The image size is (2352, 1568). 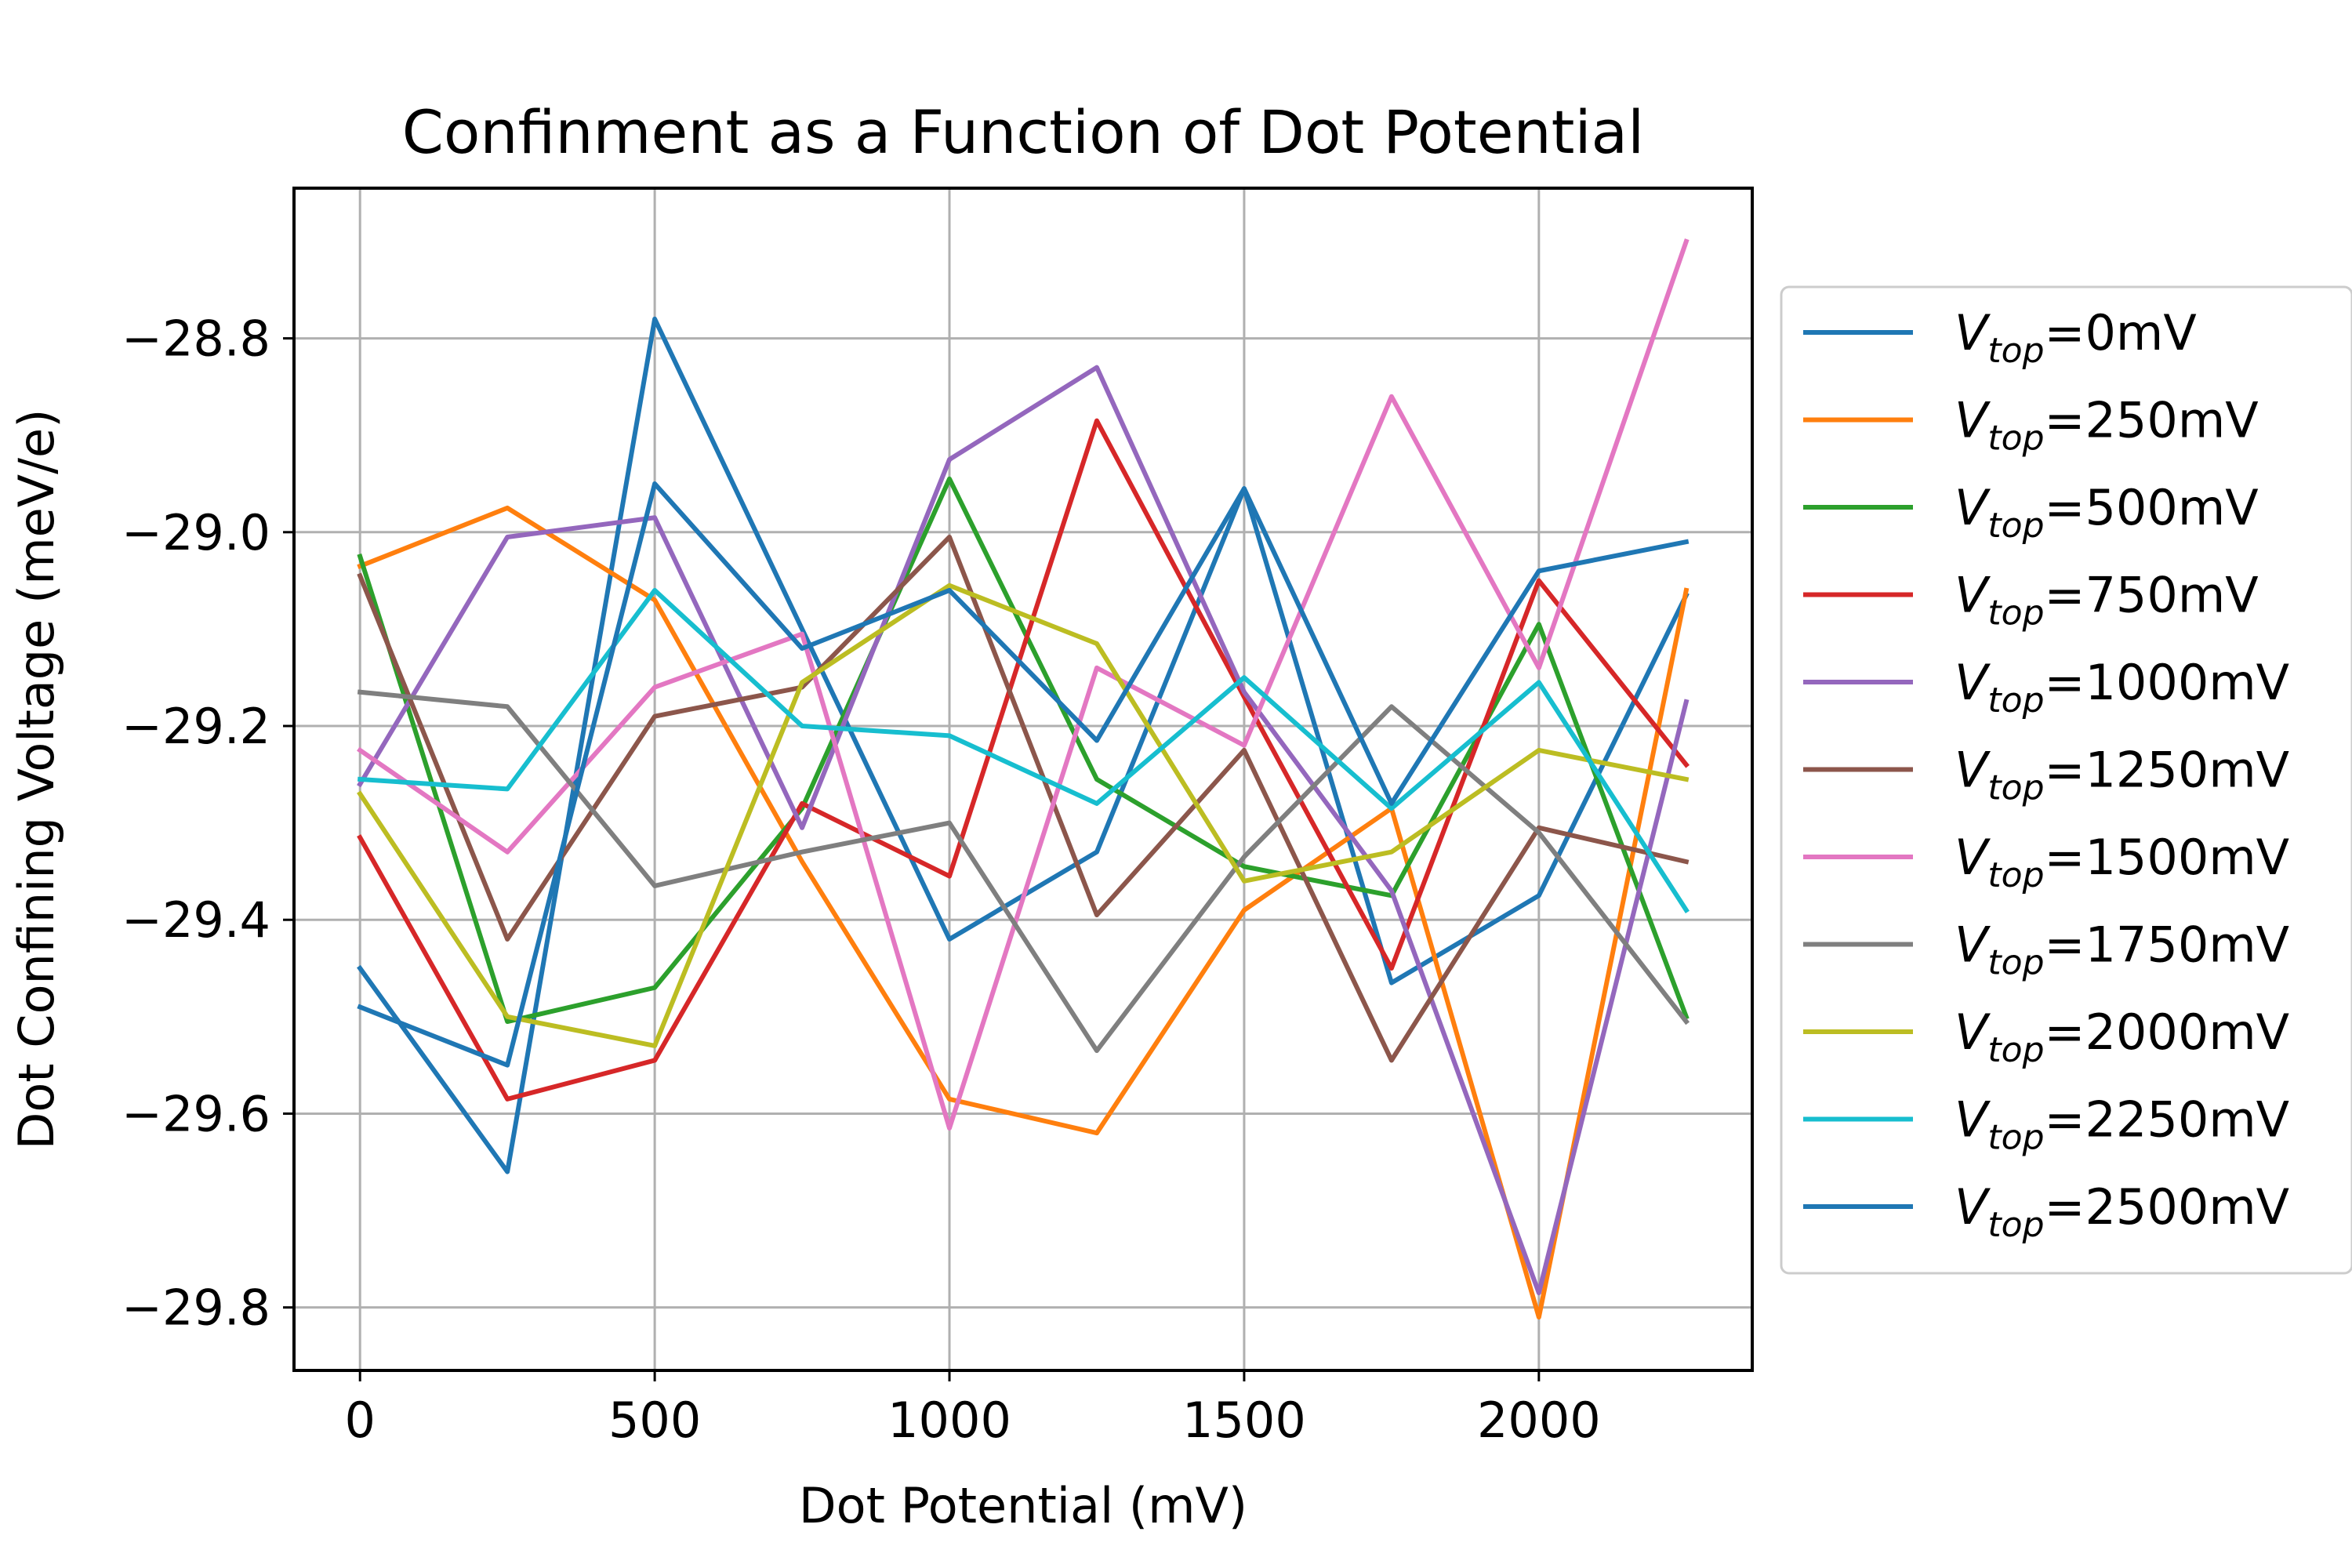 I want to click on legend-entry-label: Vtop=2250mV, so click(x=2122, y=1124).